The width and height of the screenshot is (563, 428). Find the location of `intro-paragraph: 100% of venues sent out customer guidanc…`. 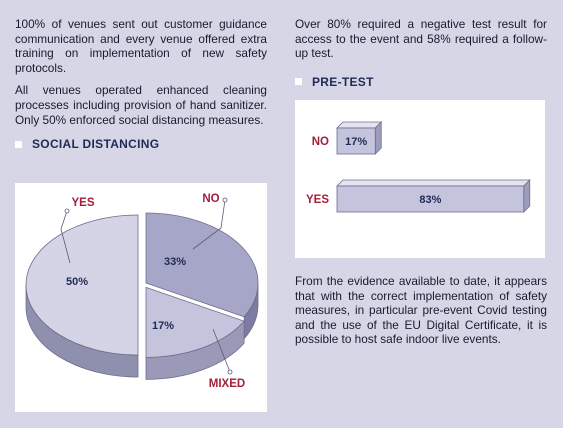

intro-paragraph: 100% of venues sent out customer guidanc… is located at coordinates (141, 46).